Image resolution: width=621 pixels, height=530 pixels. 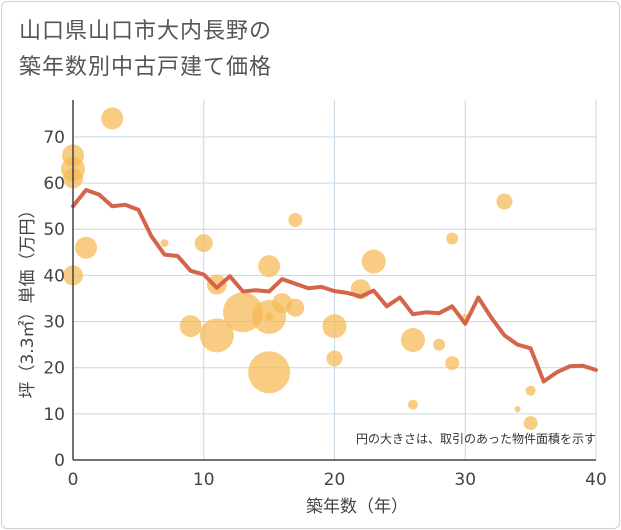 I want to click on y-tick-label-5: 50, so click(x=54, y=230).